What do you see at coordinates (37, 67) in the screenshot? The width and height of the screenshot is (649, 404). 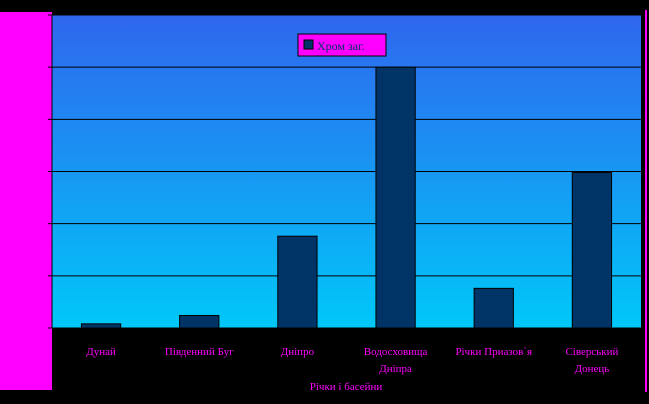 I see `y-tick-label: 0.025` at bounding box center [37, 67].